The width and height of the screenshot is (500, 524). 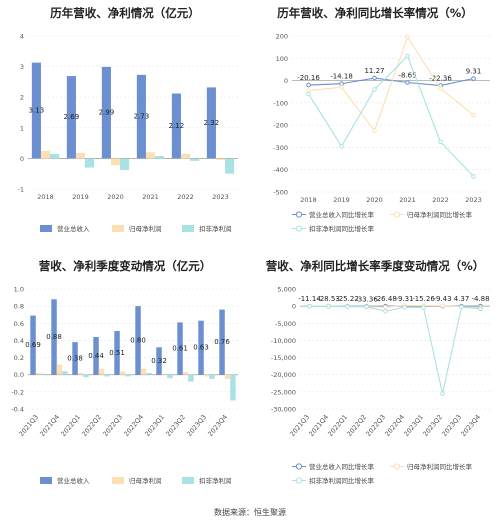 What do you see at coordinates (480, 299) in the screenshot?
I see `data-label: -4.88` at bounding box center [480, 299].